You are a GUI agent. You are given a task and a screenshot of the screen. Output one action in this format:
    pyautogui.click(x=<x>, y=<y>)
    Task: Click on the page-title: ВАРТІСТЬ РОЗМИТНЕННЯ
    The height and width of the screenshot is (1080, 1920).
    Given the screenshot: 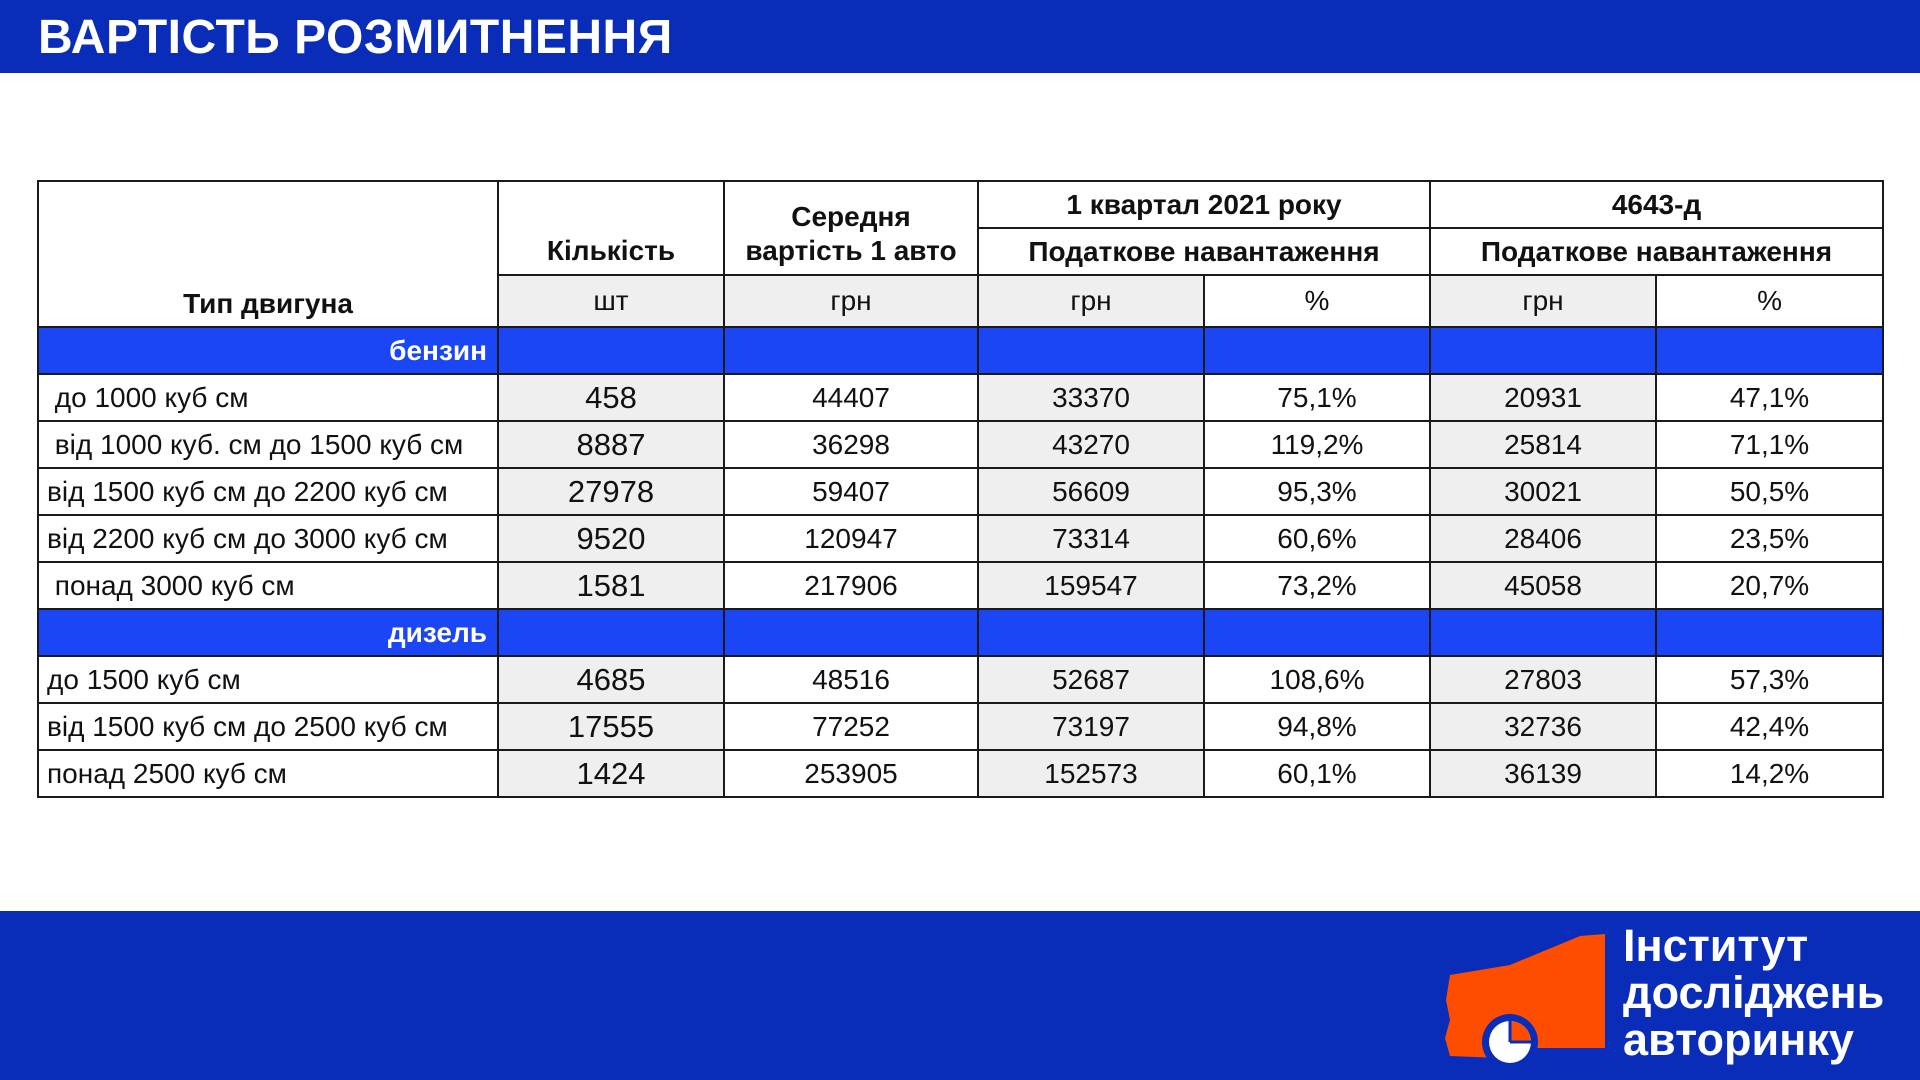 What is the action you would take?
    pyautogui.click(x=355, y=37)
    